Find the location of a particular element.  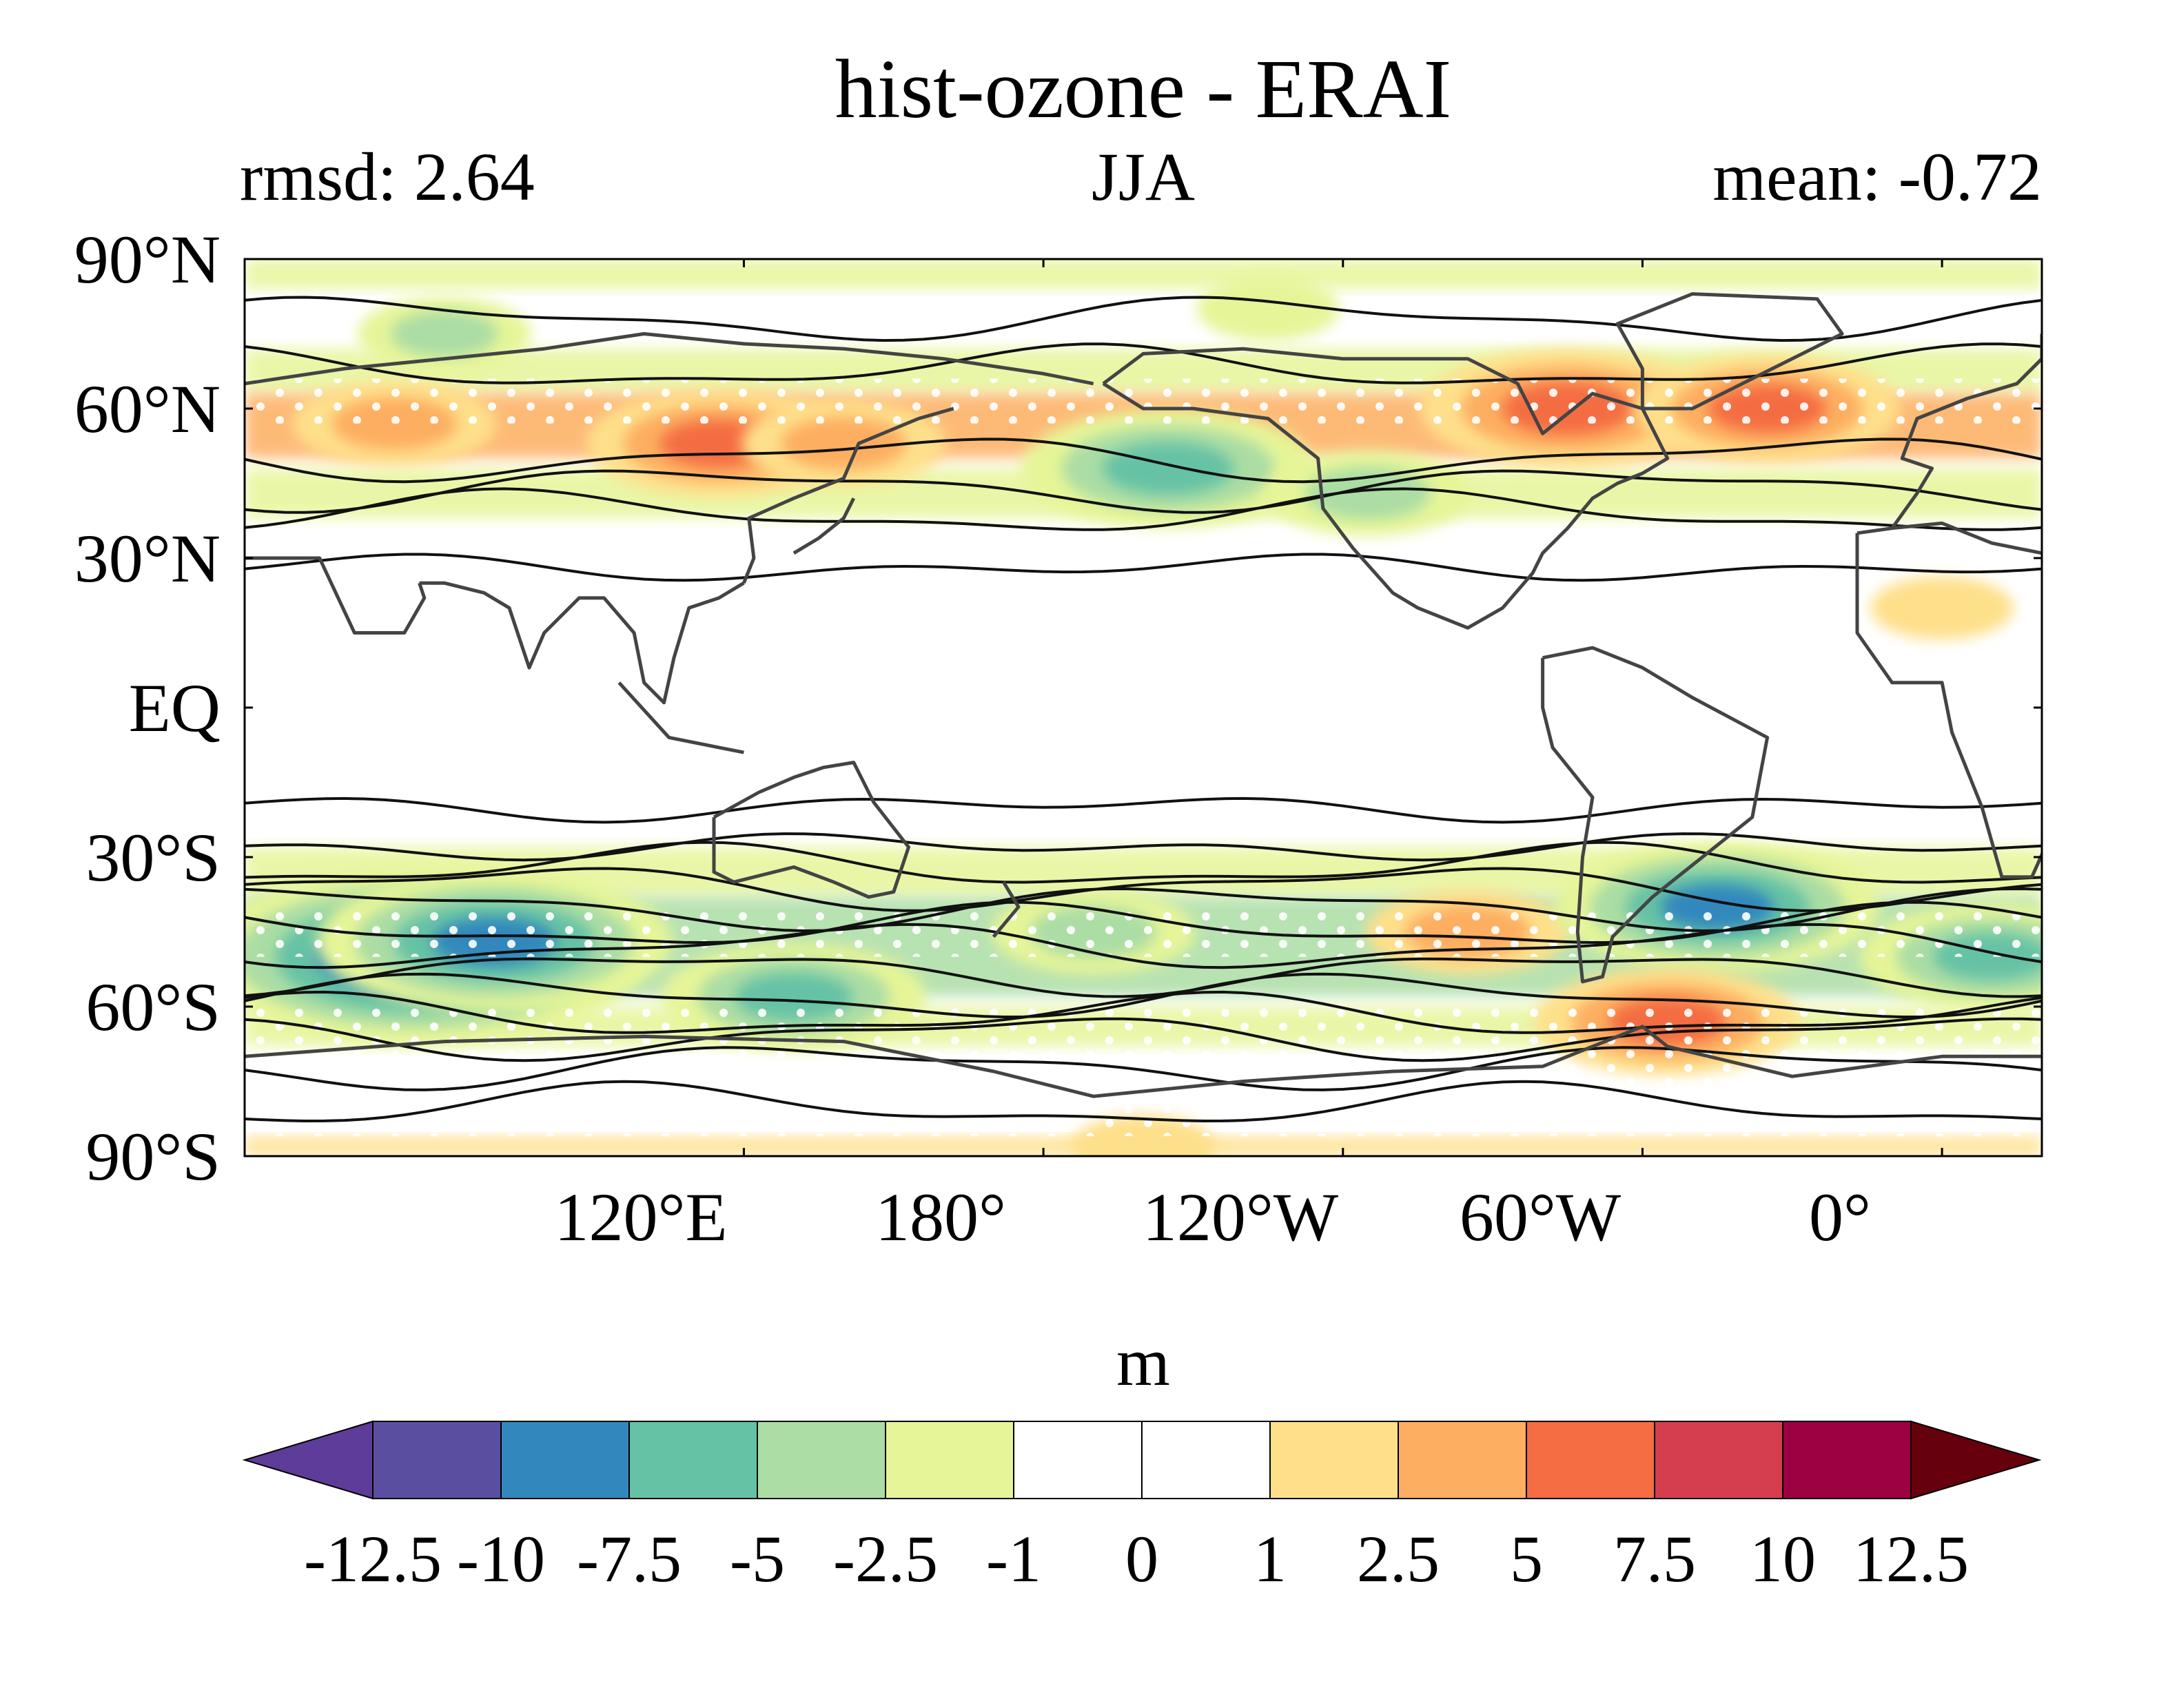

colorbar-units-label: m is located at coordinates (1143, 1362).